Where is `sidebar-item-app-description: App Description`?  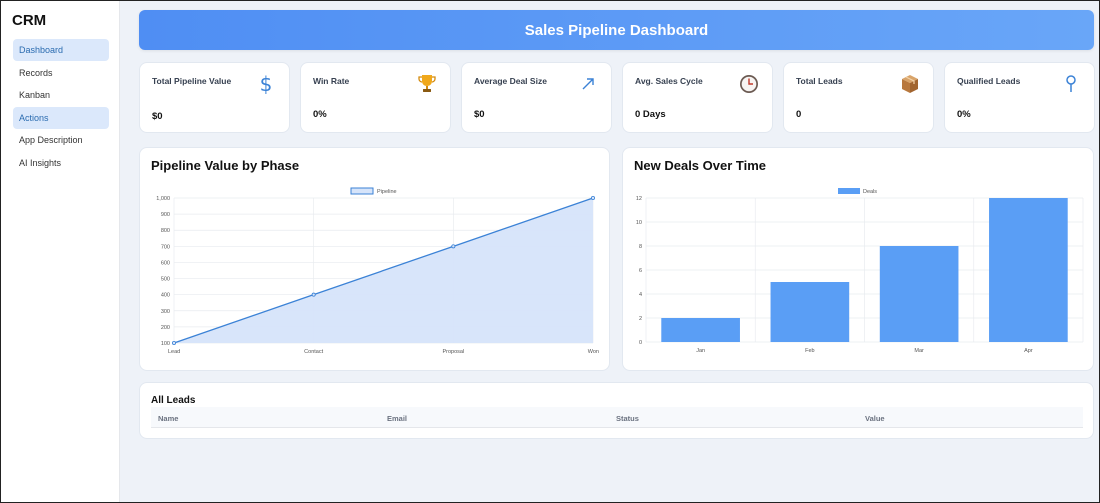 sidebar-item-app-description: App Description is located at coordinates (51, 140).